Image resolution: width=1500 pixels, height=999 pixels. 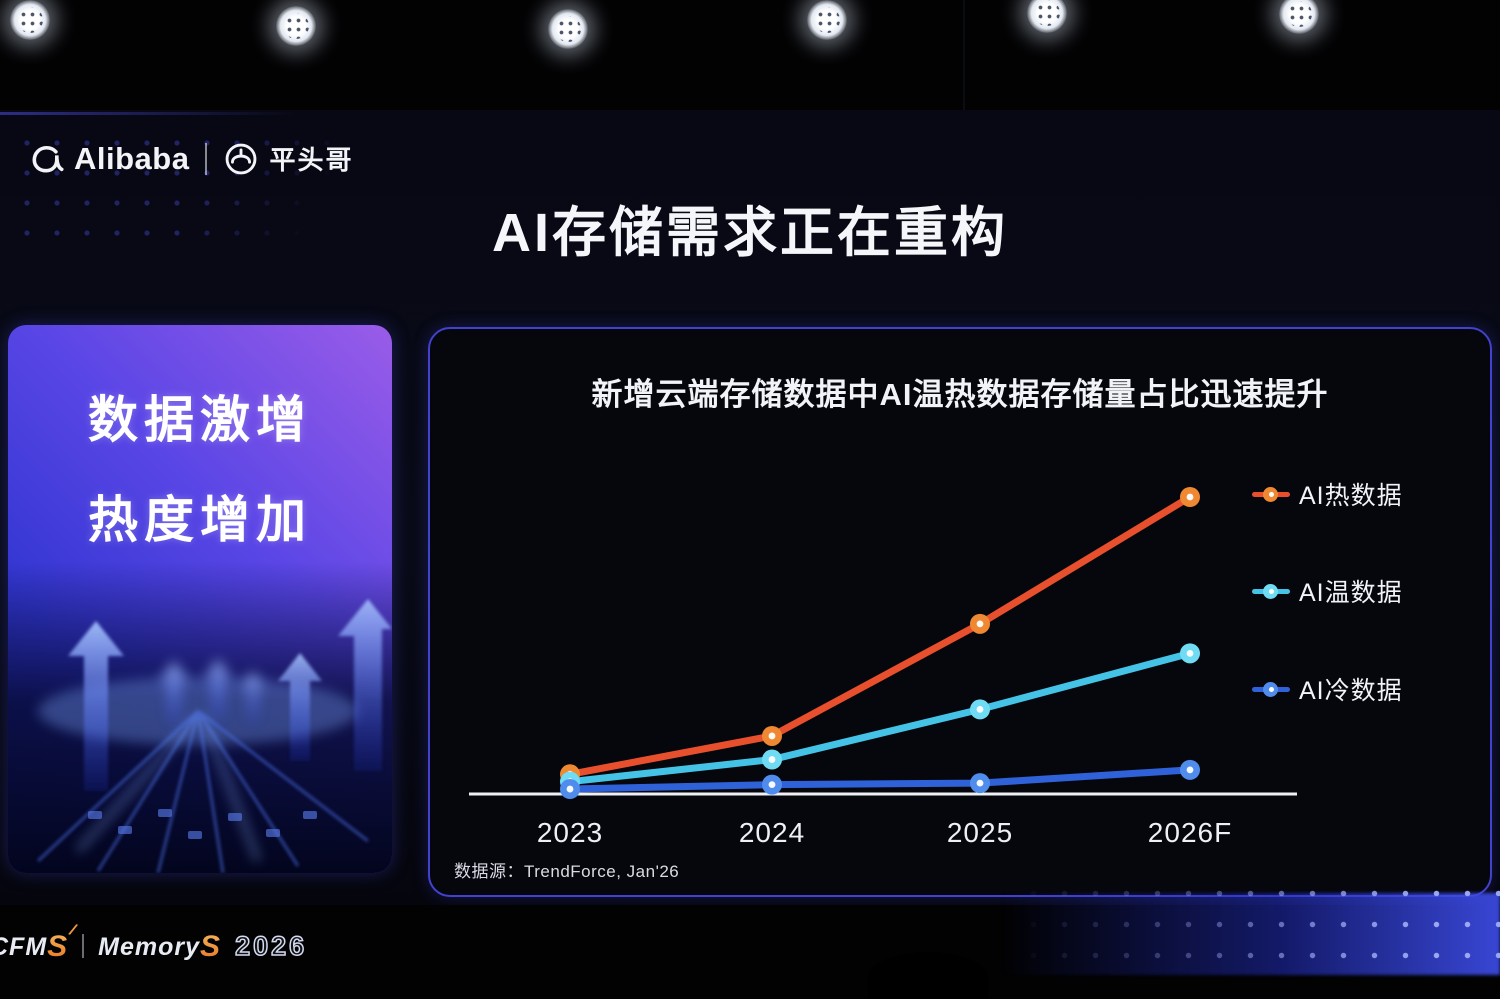 I want to click on legend-label: AI热数据, so click(x=1351, y=496).